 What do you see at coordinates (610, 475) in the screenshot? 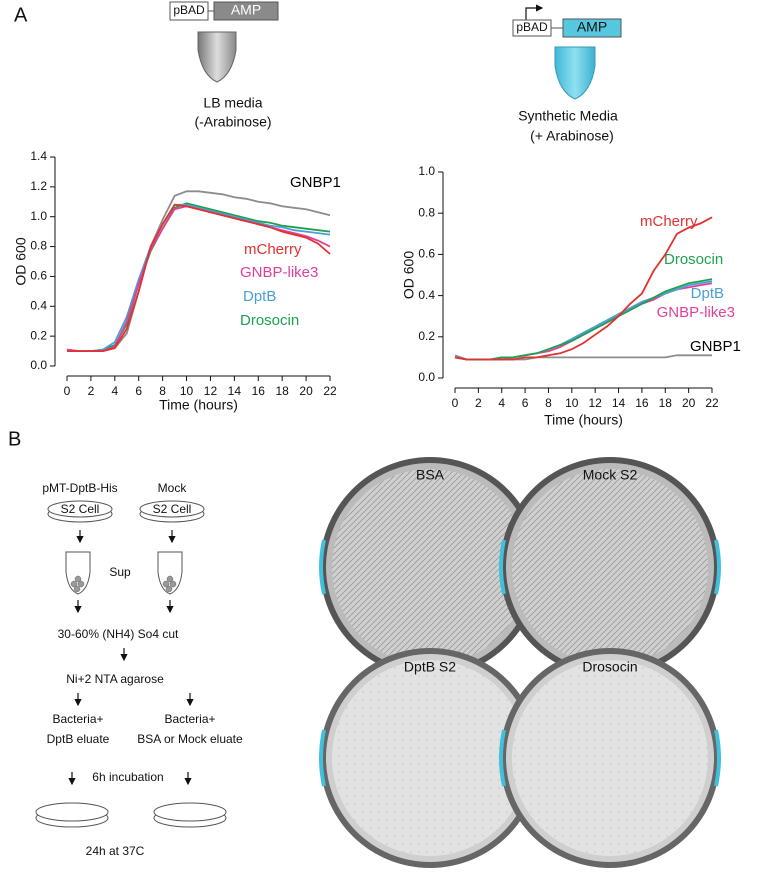
I see `plate-label: Mock S2` at bounding box center [610, 475].